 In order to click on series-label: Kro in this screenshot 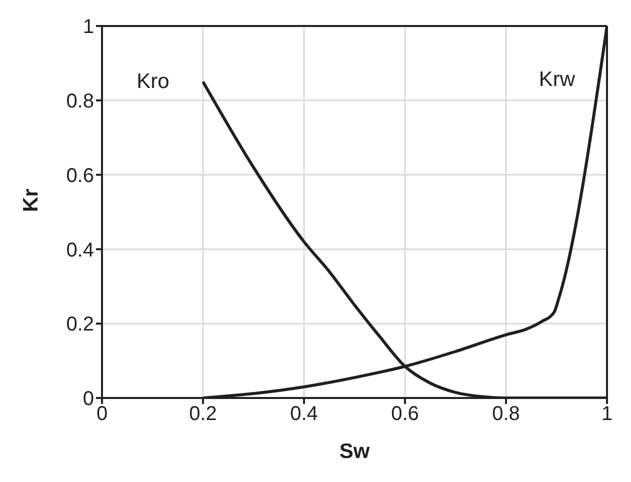, I will do `click(153, 81)`.